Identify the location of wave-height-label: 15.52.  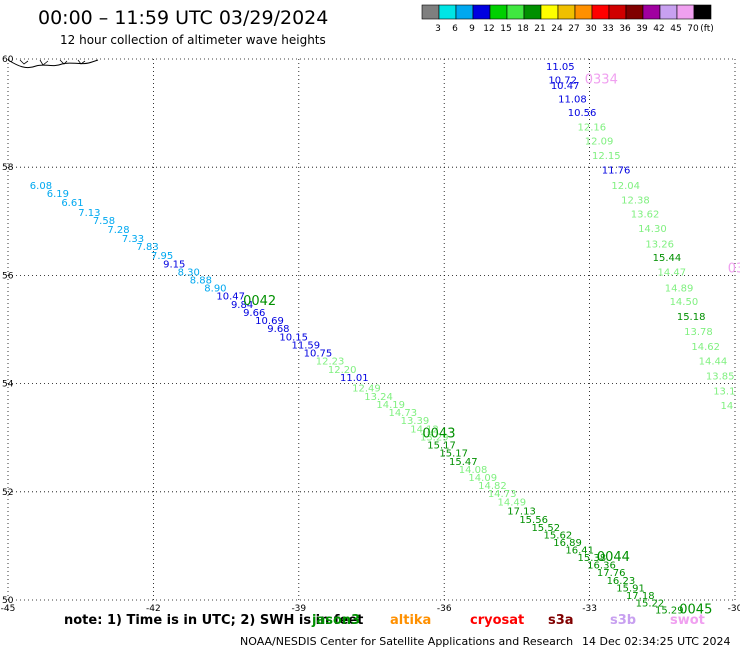
(545, 528).